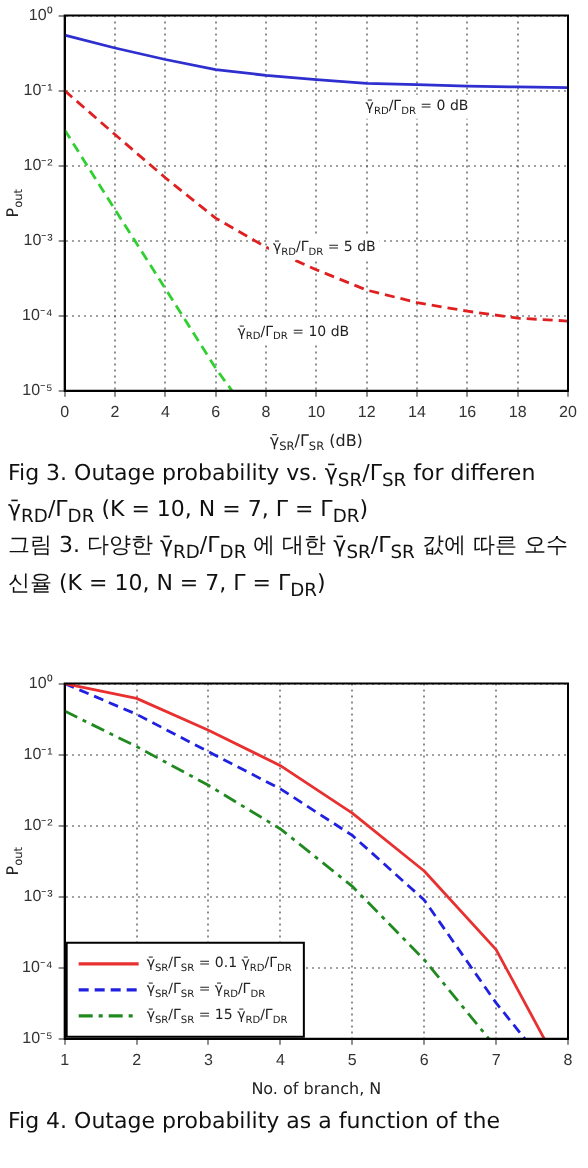  What do you see at coordinates (65, 1059) in the screenshot?
I see `x-tick-label: 1` at bounding box center [65, 1059].